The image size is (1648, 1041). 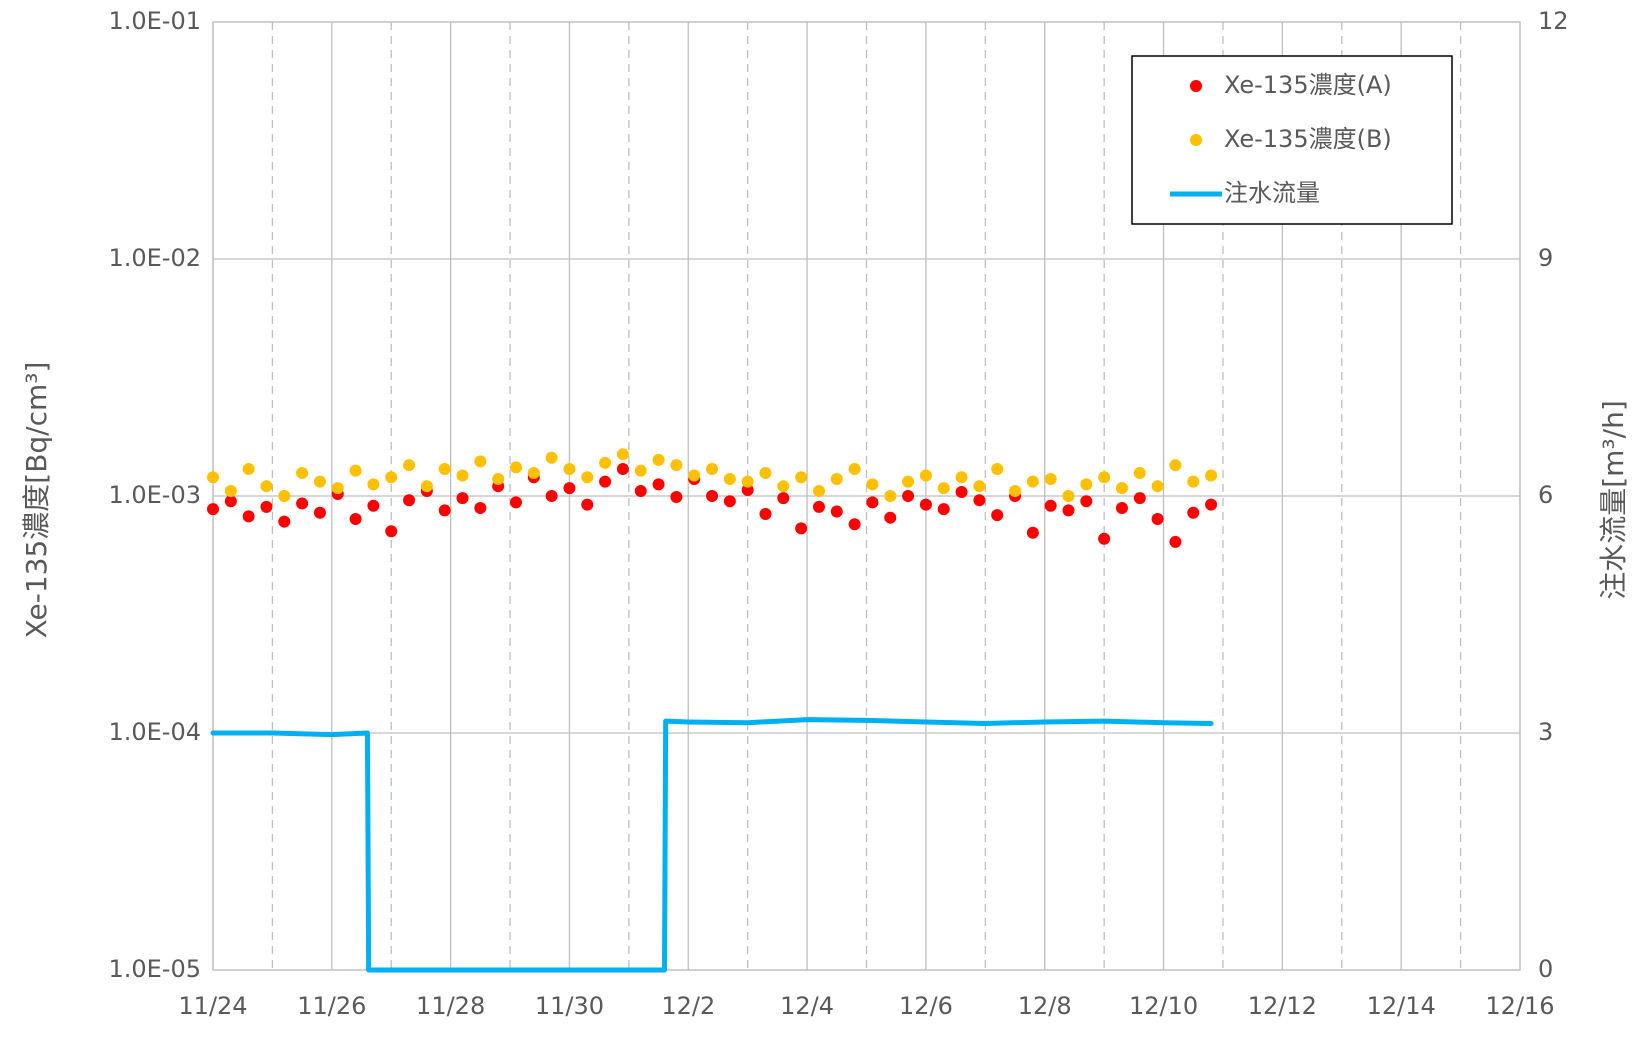 What do you see at coordinates (154, 732) in the screenshot?
I see `y-tick-label: 1.0E-04` at bounding box center [154, 732].